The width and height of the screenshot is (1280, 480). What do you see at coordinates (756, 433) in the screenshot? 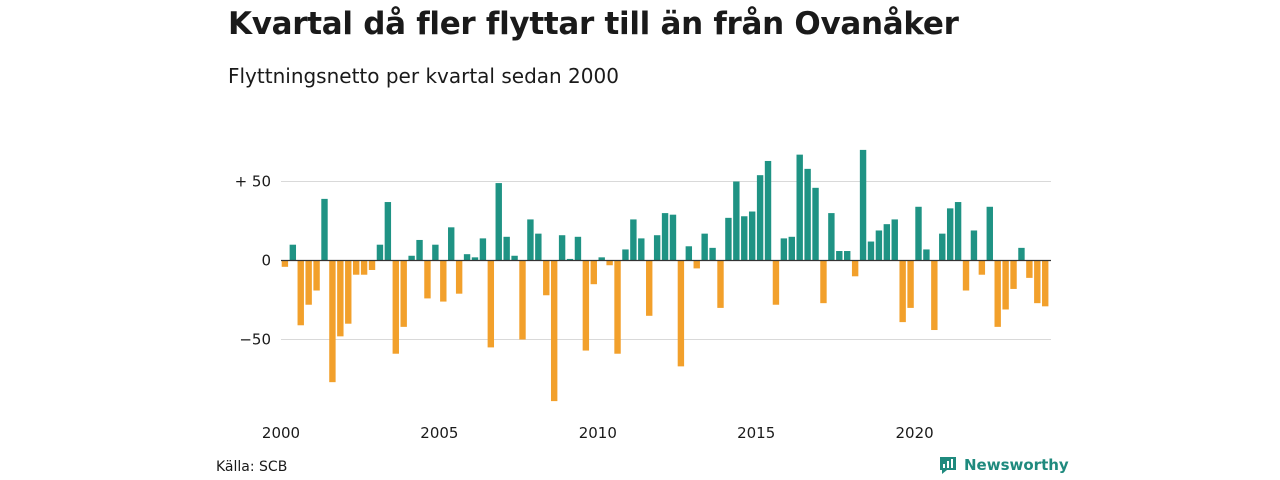
I see `x-tick-label: 2015` at bounding box center [756, 433].